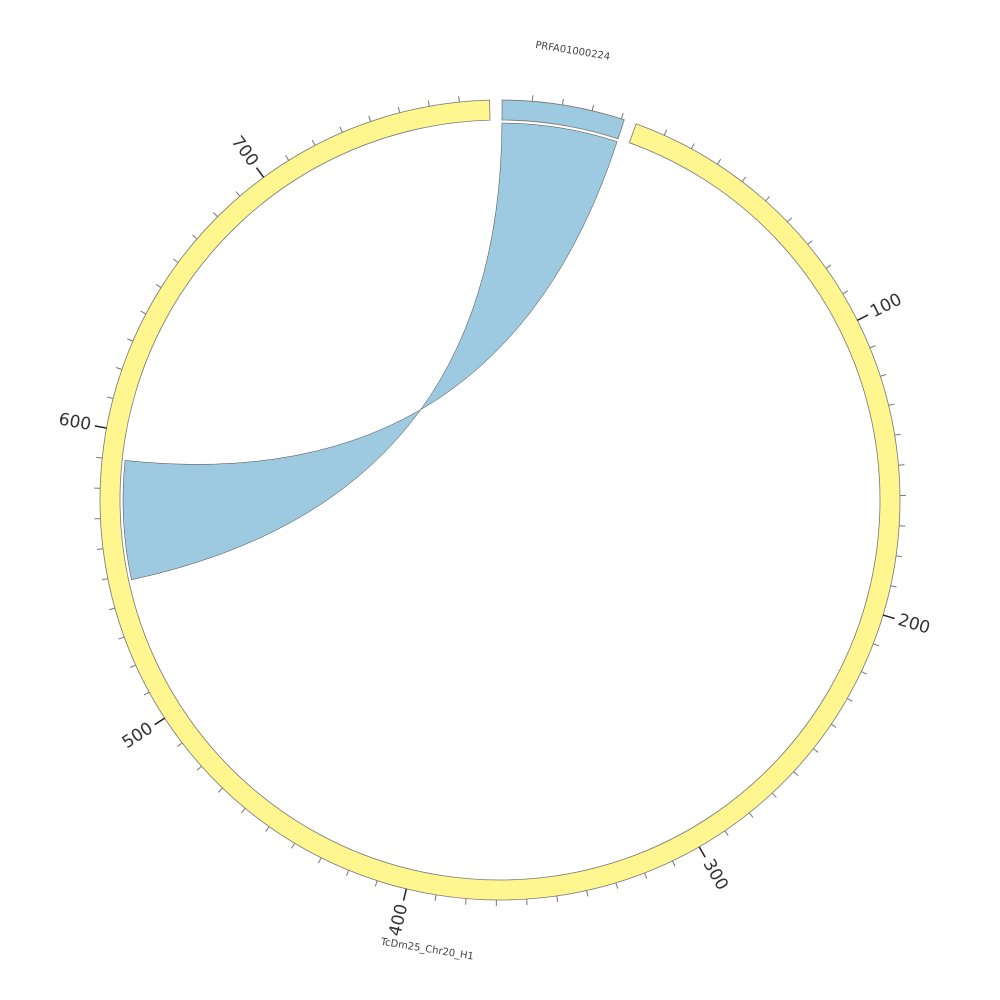  What do you see at coordinates (427, 950) in the screenshot?
I see `segment-label: TcDm25_Chr20_H1` at bounding box center [427, 950].